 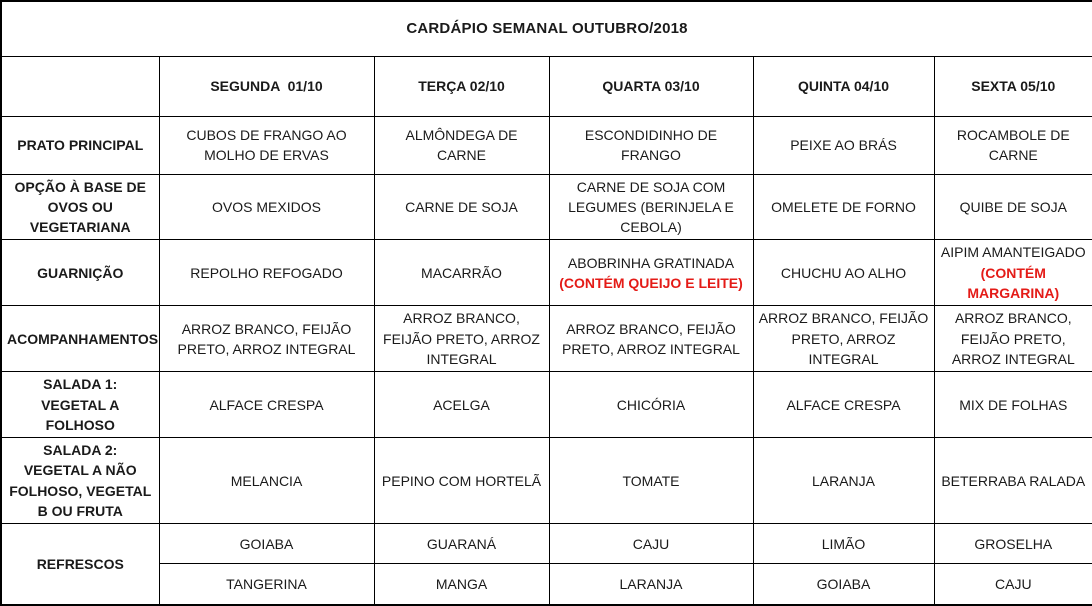 What do you see at coordinates (651, 405) in the screenshot?
I see `menu-cell: CHICÓRIA` at bounding box center [651, 405].